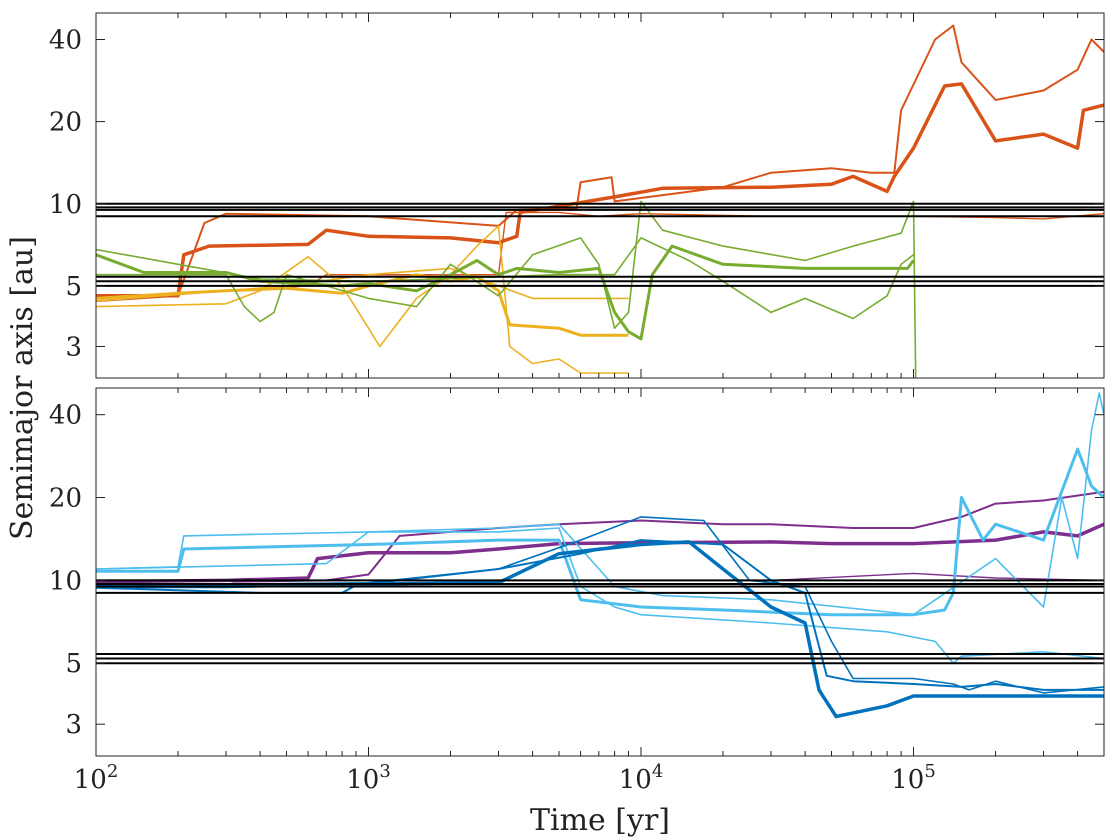  What do you see at coordinates (368, 778) in the screenshot?
I see `x-tick-label: 10³` at bounding box center [368, 778].